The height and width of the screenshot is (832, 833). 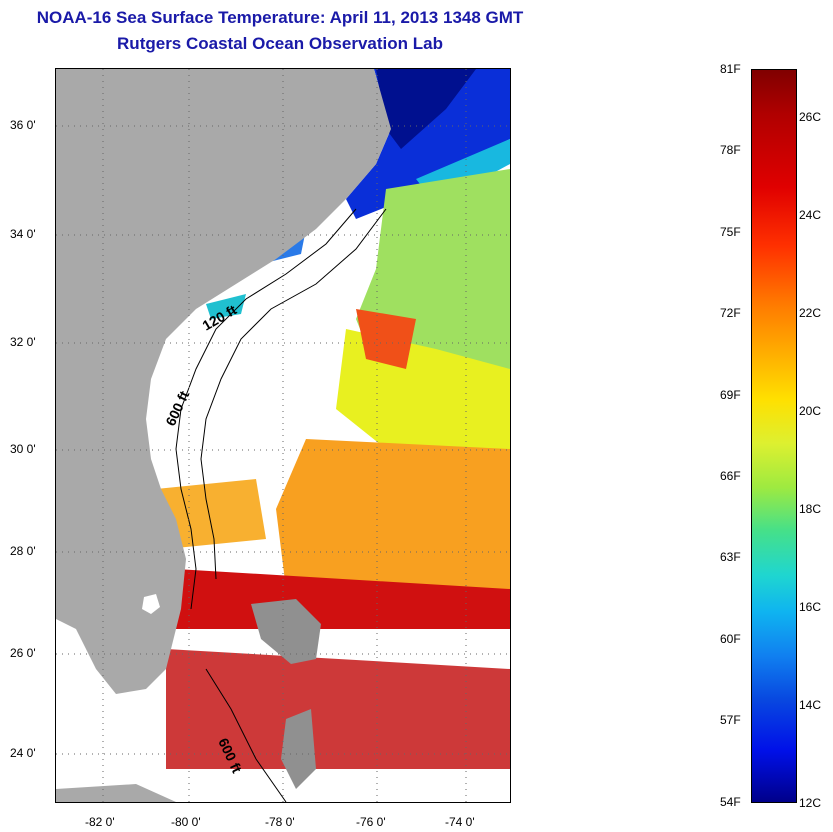 What do you see at coordinates (23, 342) in the screenshot?
I see `lat-tick-label: 32 0'` at bounding box center [23, 342].